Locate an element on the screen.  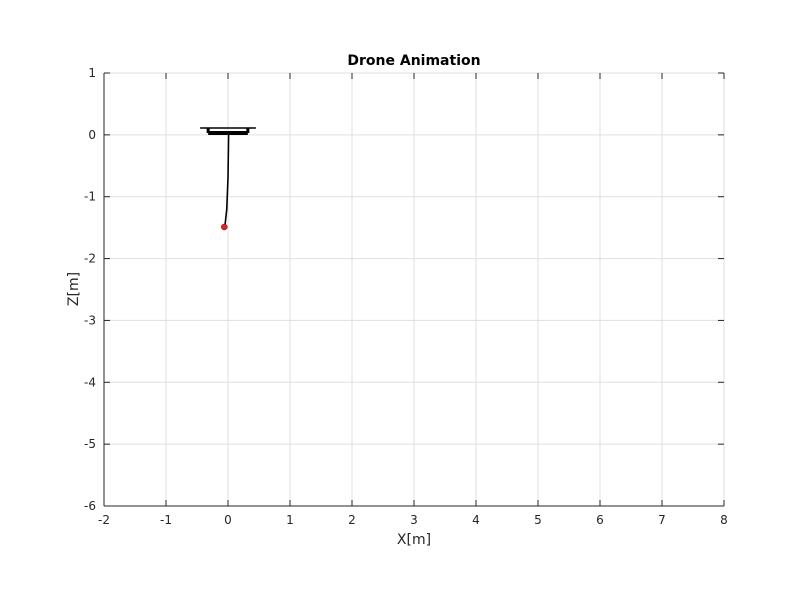
y-tick-label: -3 is located at coordinates (90, 320).